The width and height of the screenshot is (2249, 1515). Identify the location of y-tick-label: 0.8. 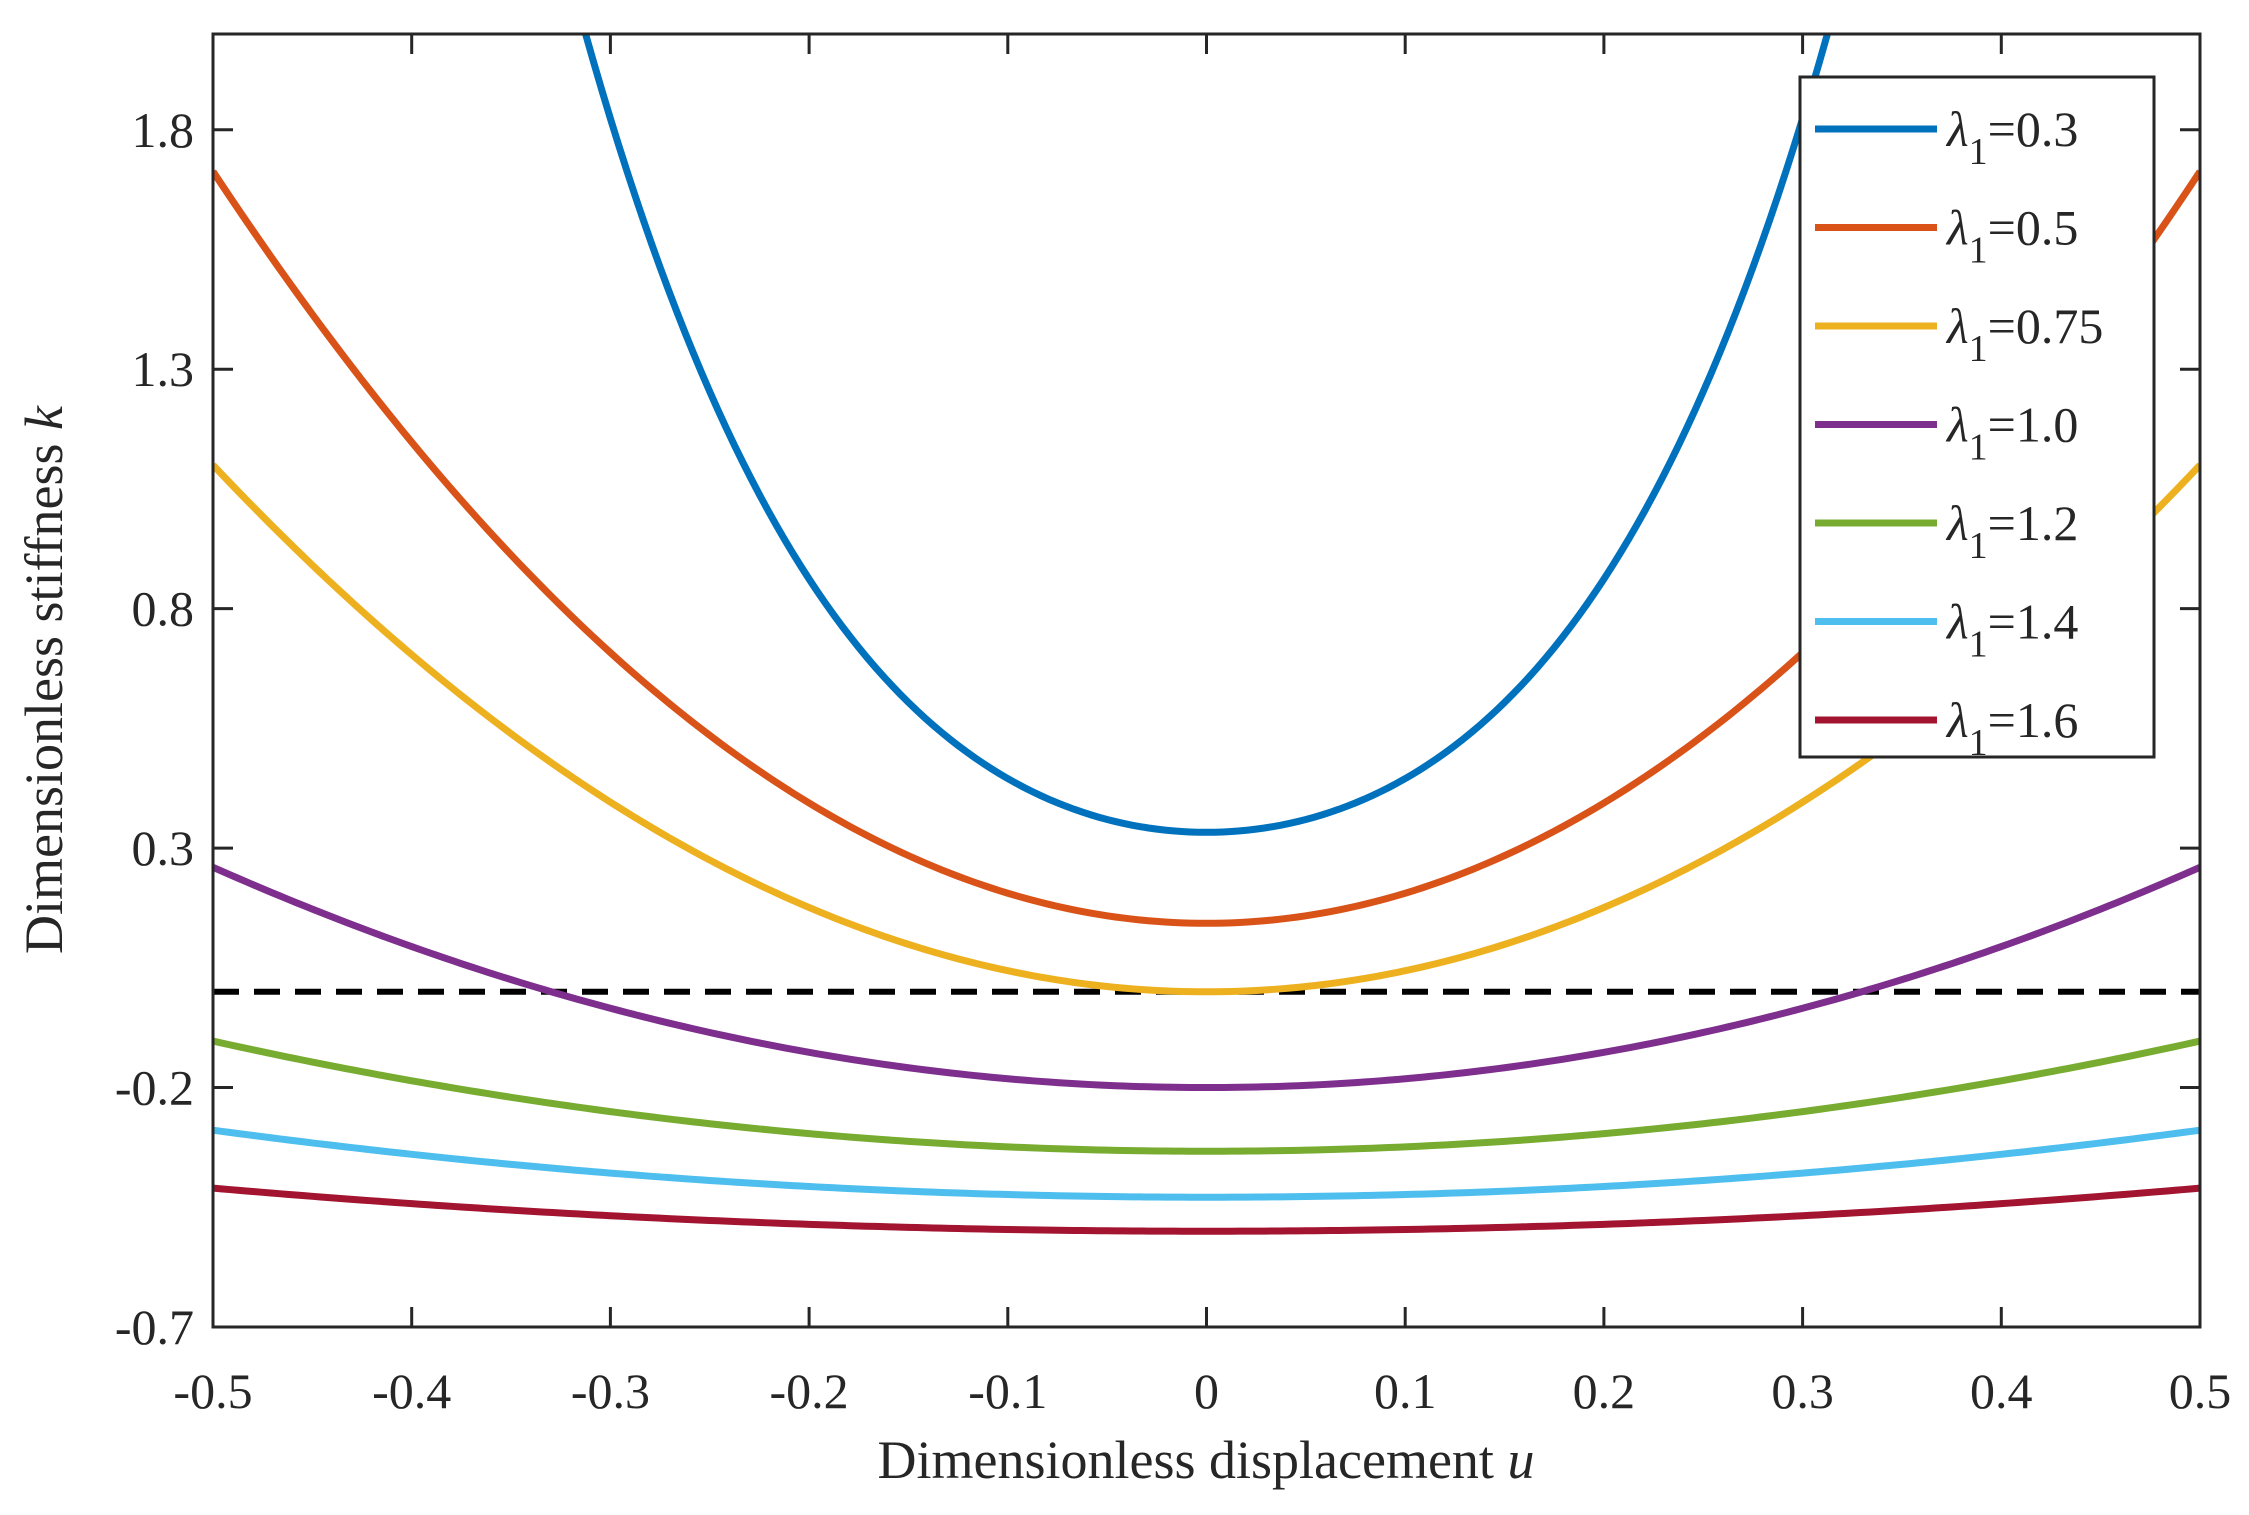
(163, 609).